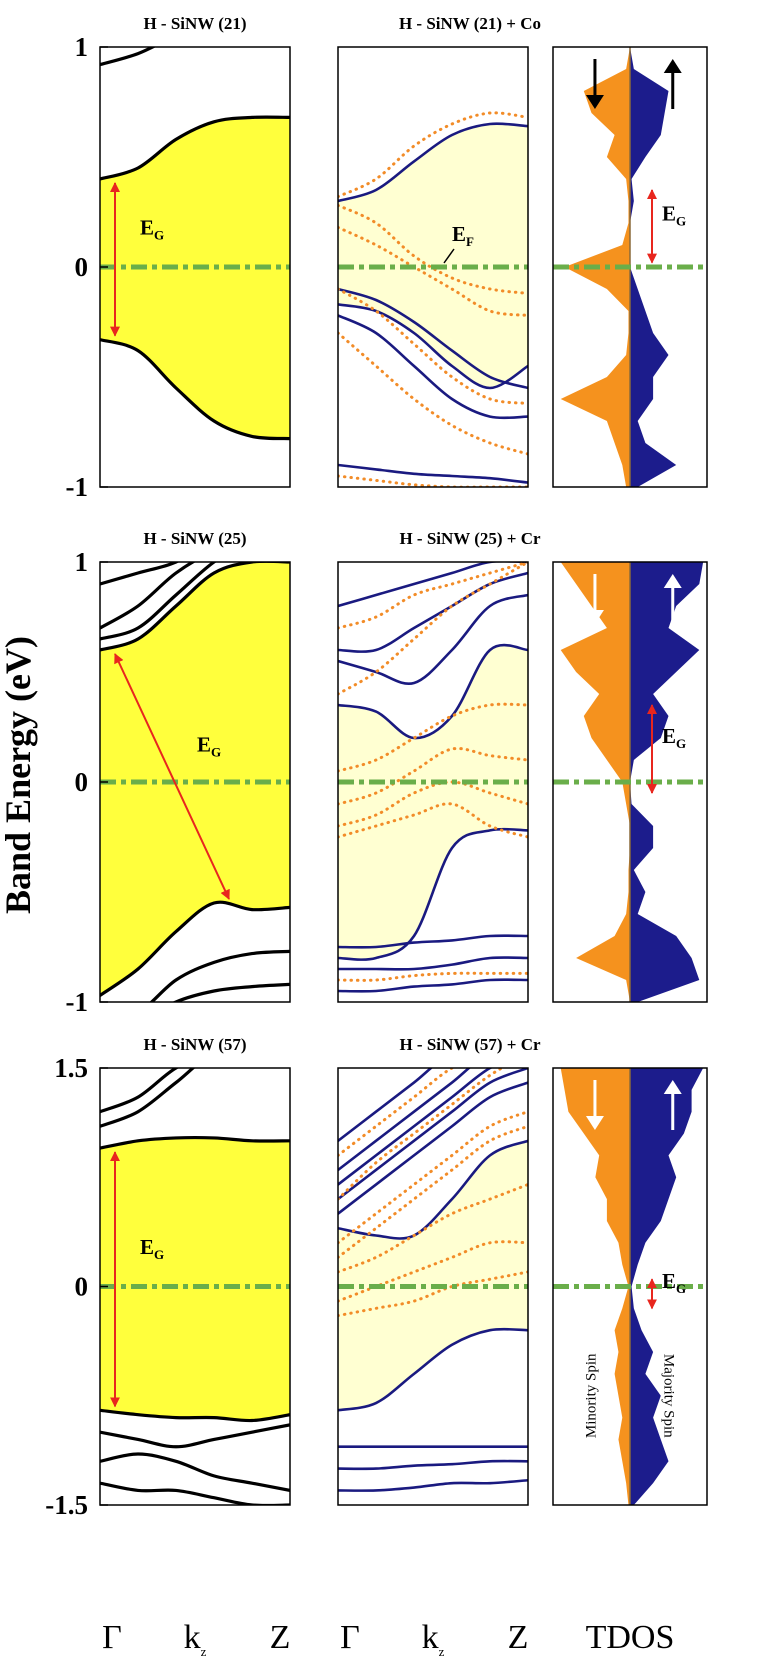 This screenshot has width=775, height=1671. What do you see at coordinates (470, 1044) in the screenshot?
I see `panel-title: H - SiNW (57) + Cr` at bounding box center [470, 1044].